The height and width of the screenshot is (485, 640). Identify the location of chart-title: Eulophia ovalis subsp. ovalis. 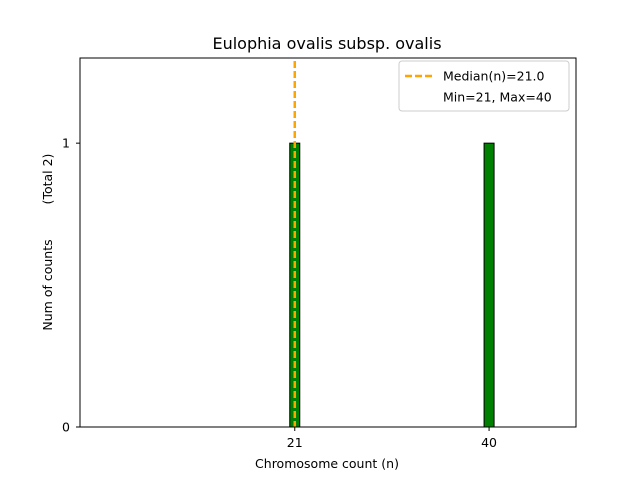
(326, 43).